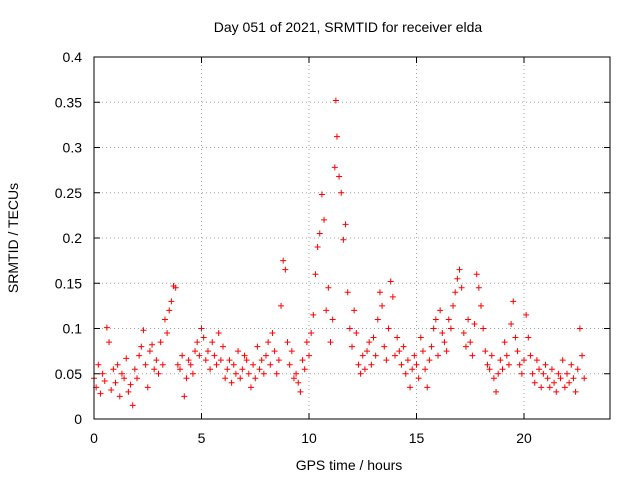  I want to click on x-tick-label: 5, so click(202, 438).